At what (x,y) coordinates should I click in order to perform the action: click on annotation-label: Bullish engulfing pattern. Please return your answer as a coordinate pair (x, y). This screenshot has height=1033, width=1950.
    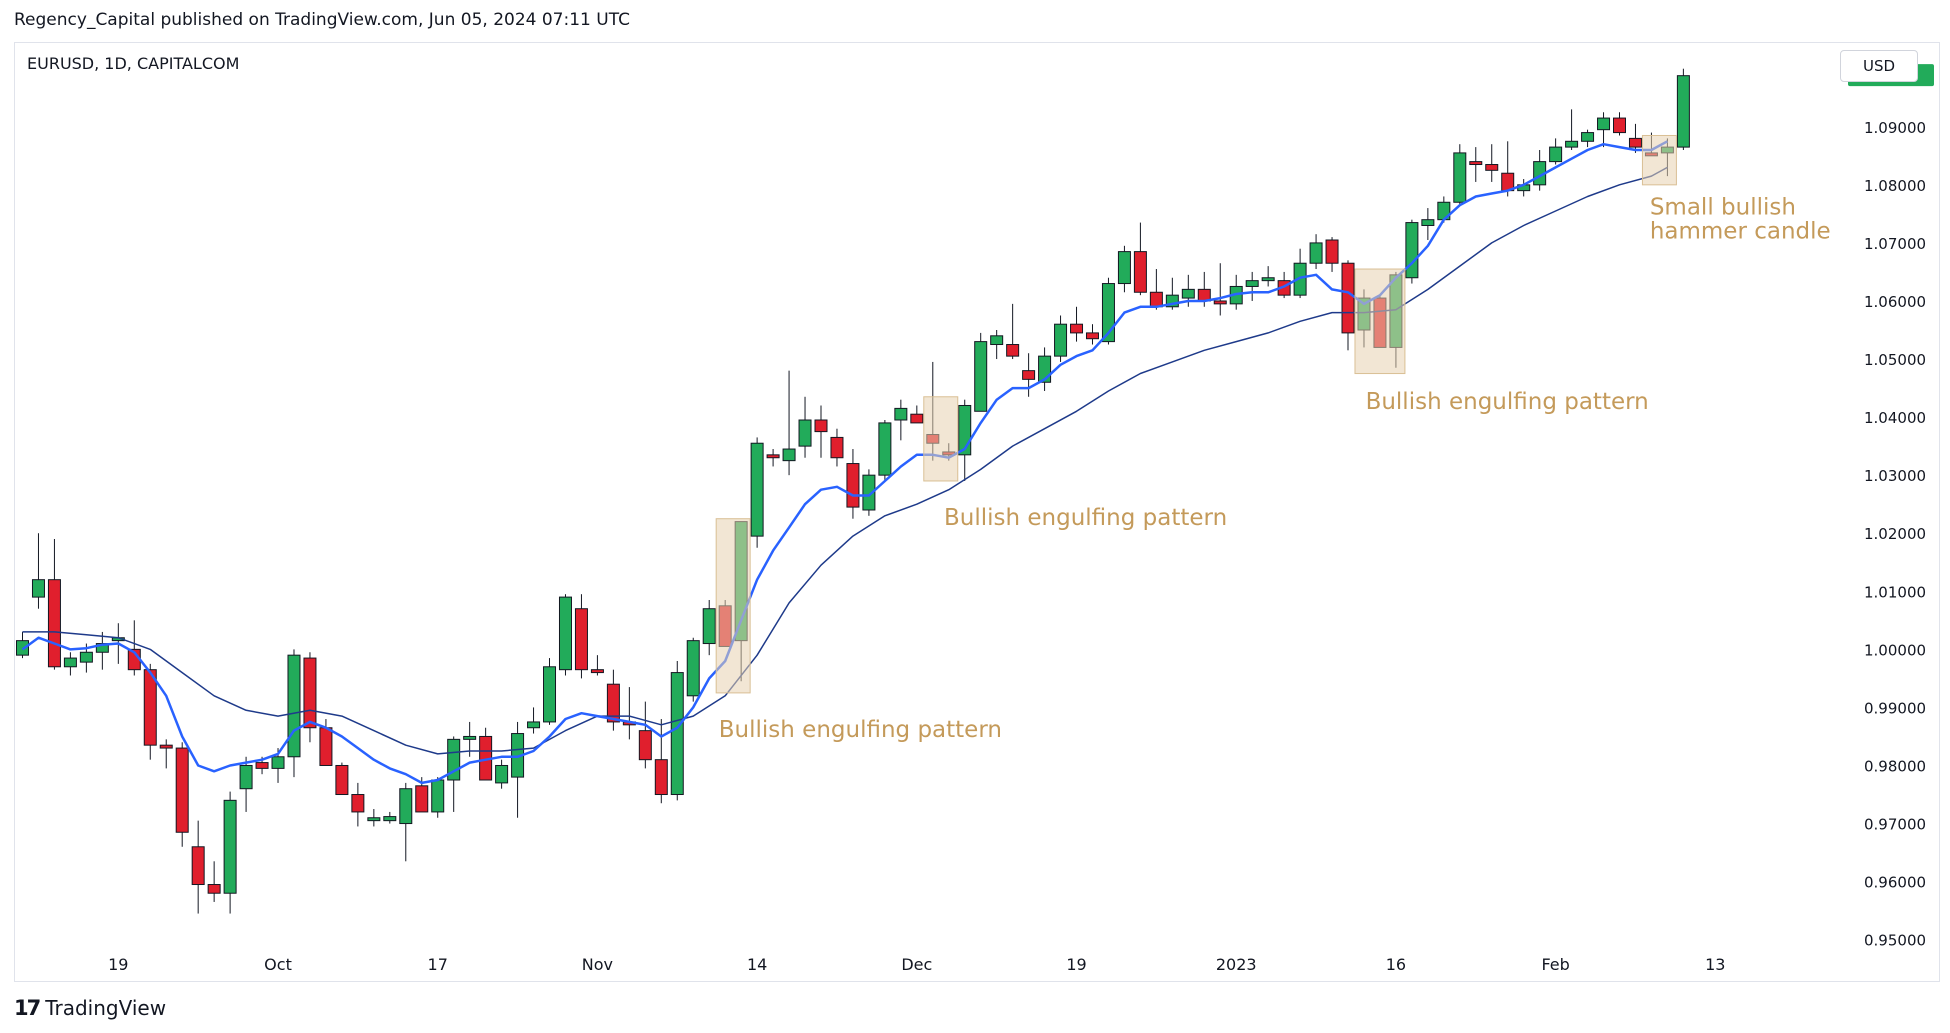
    Looking at the image, I should click on (860, 730).